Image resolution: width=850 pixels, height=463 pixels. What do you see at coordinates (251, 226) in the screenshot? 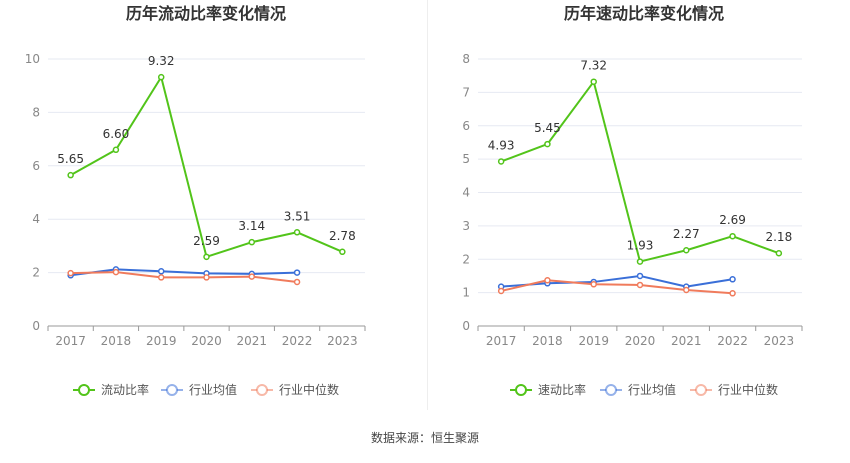
I see `data-label: 3.14` at bounding box center [251, 226].